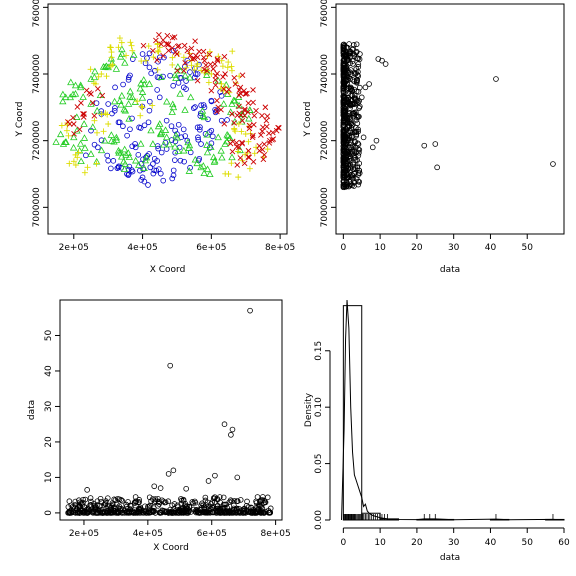 The height and width of the screenshot is (576, 576). I want to click on density-curve, so click(453, 410).